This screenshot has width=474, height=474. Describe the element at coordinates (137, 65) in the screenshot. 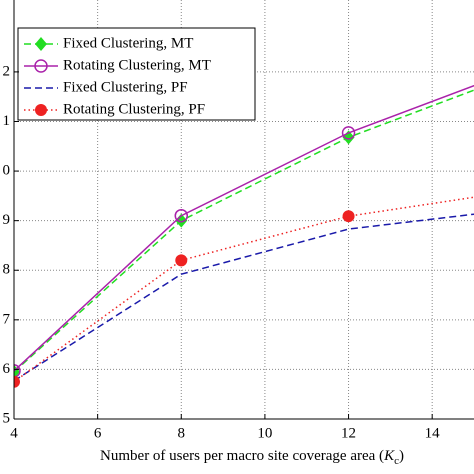

I see `legend-label: Rotating Clustering, MT` at that location.